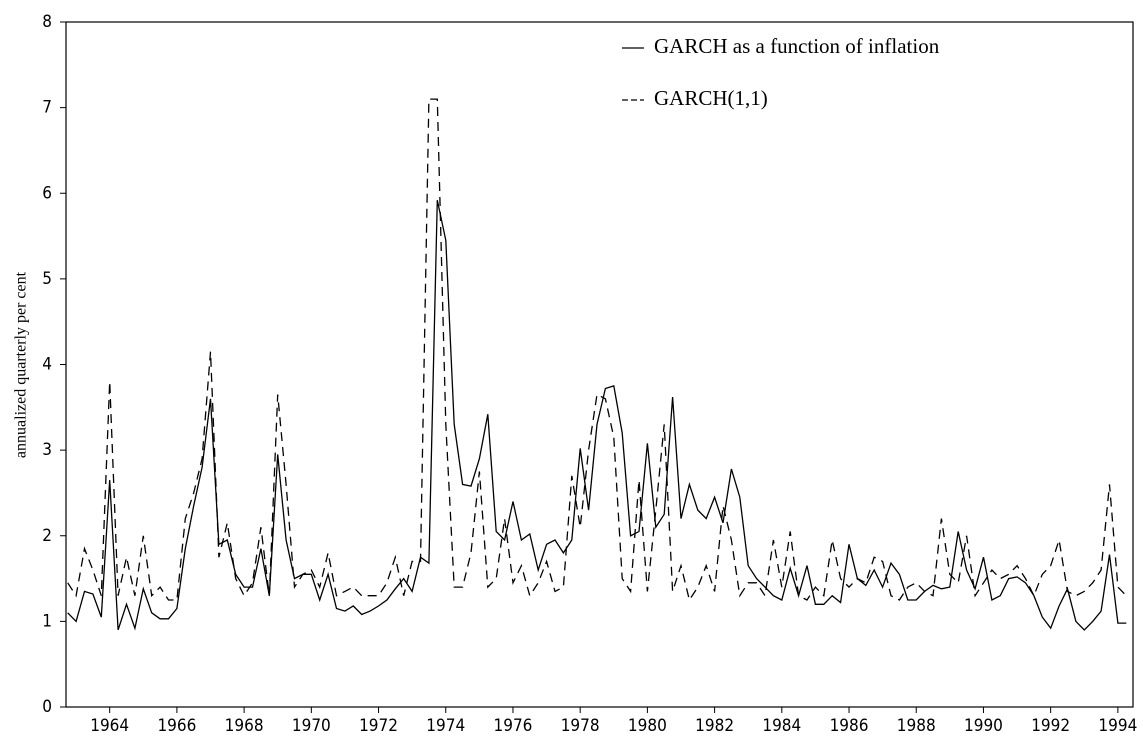 This screenshot has height=740, width=1143. I want to click on x-tick-label: 1968, so click(244, 726).